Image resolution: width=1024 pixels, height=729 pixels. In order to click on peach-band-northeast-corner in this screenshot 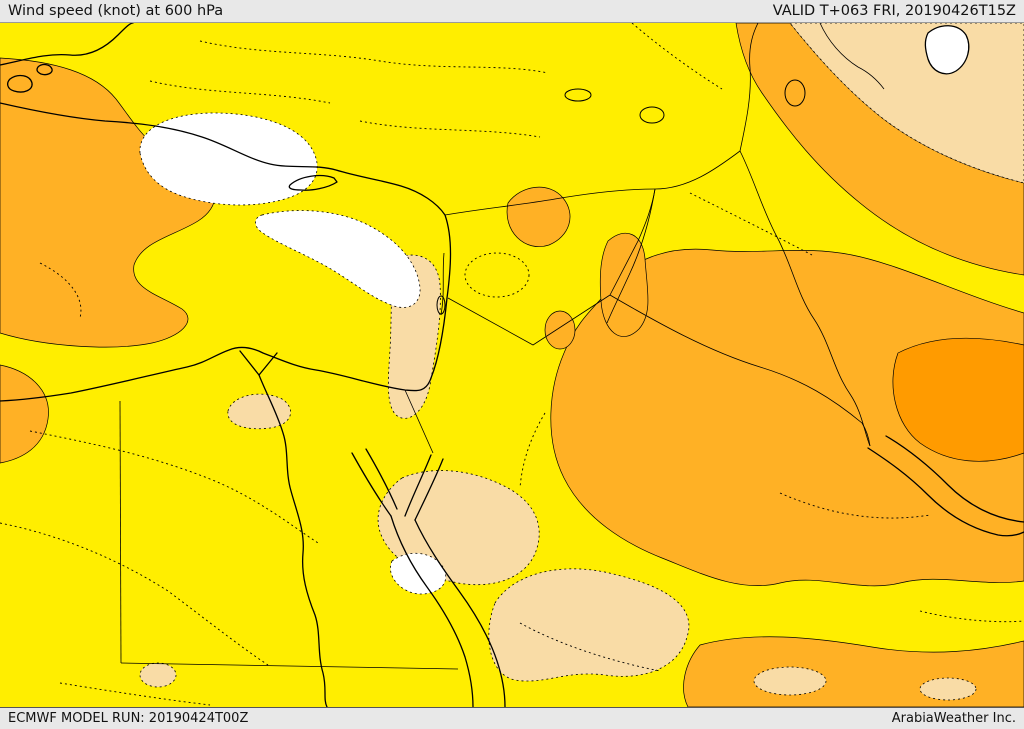, I will do `click(906, 103)`.